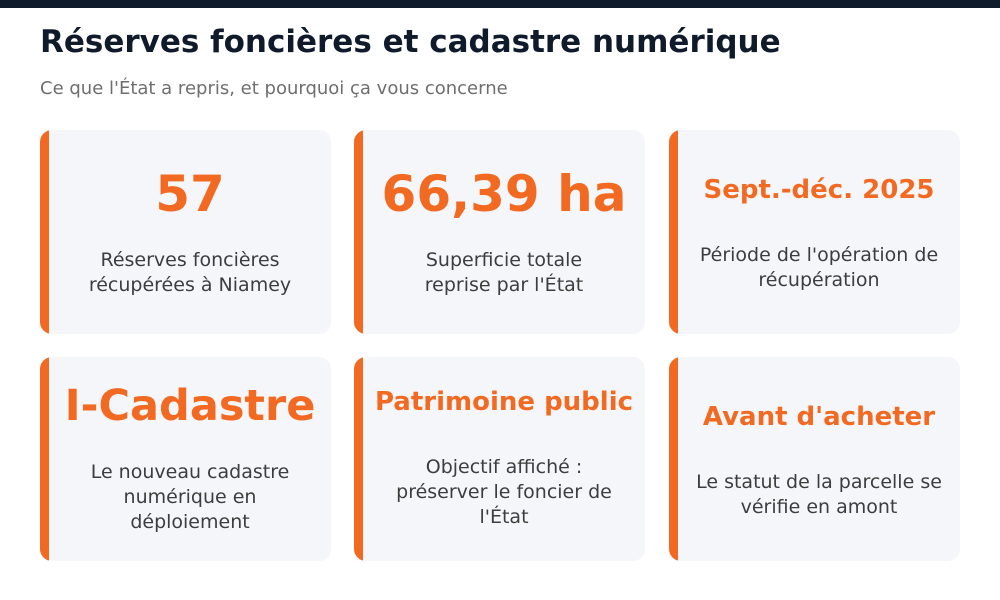 This screenshot has width=1000, height=600. I want to click on top-bar, so click(500, 4).